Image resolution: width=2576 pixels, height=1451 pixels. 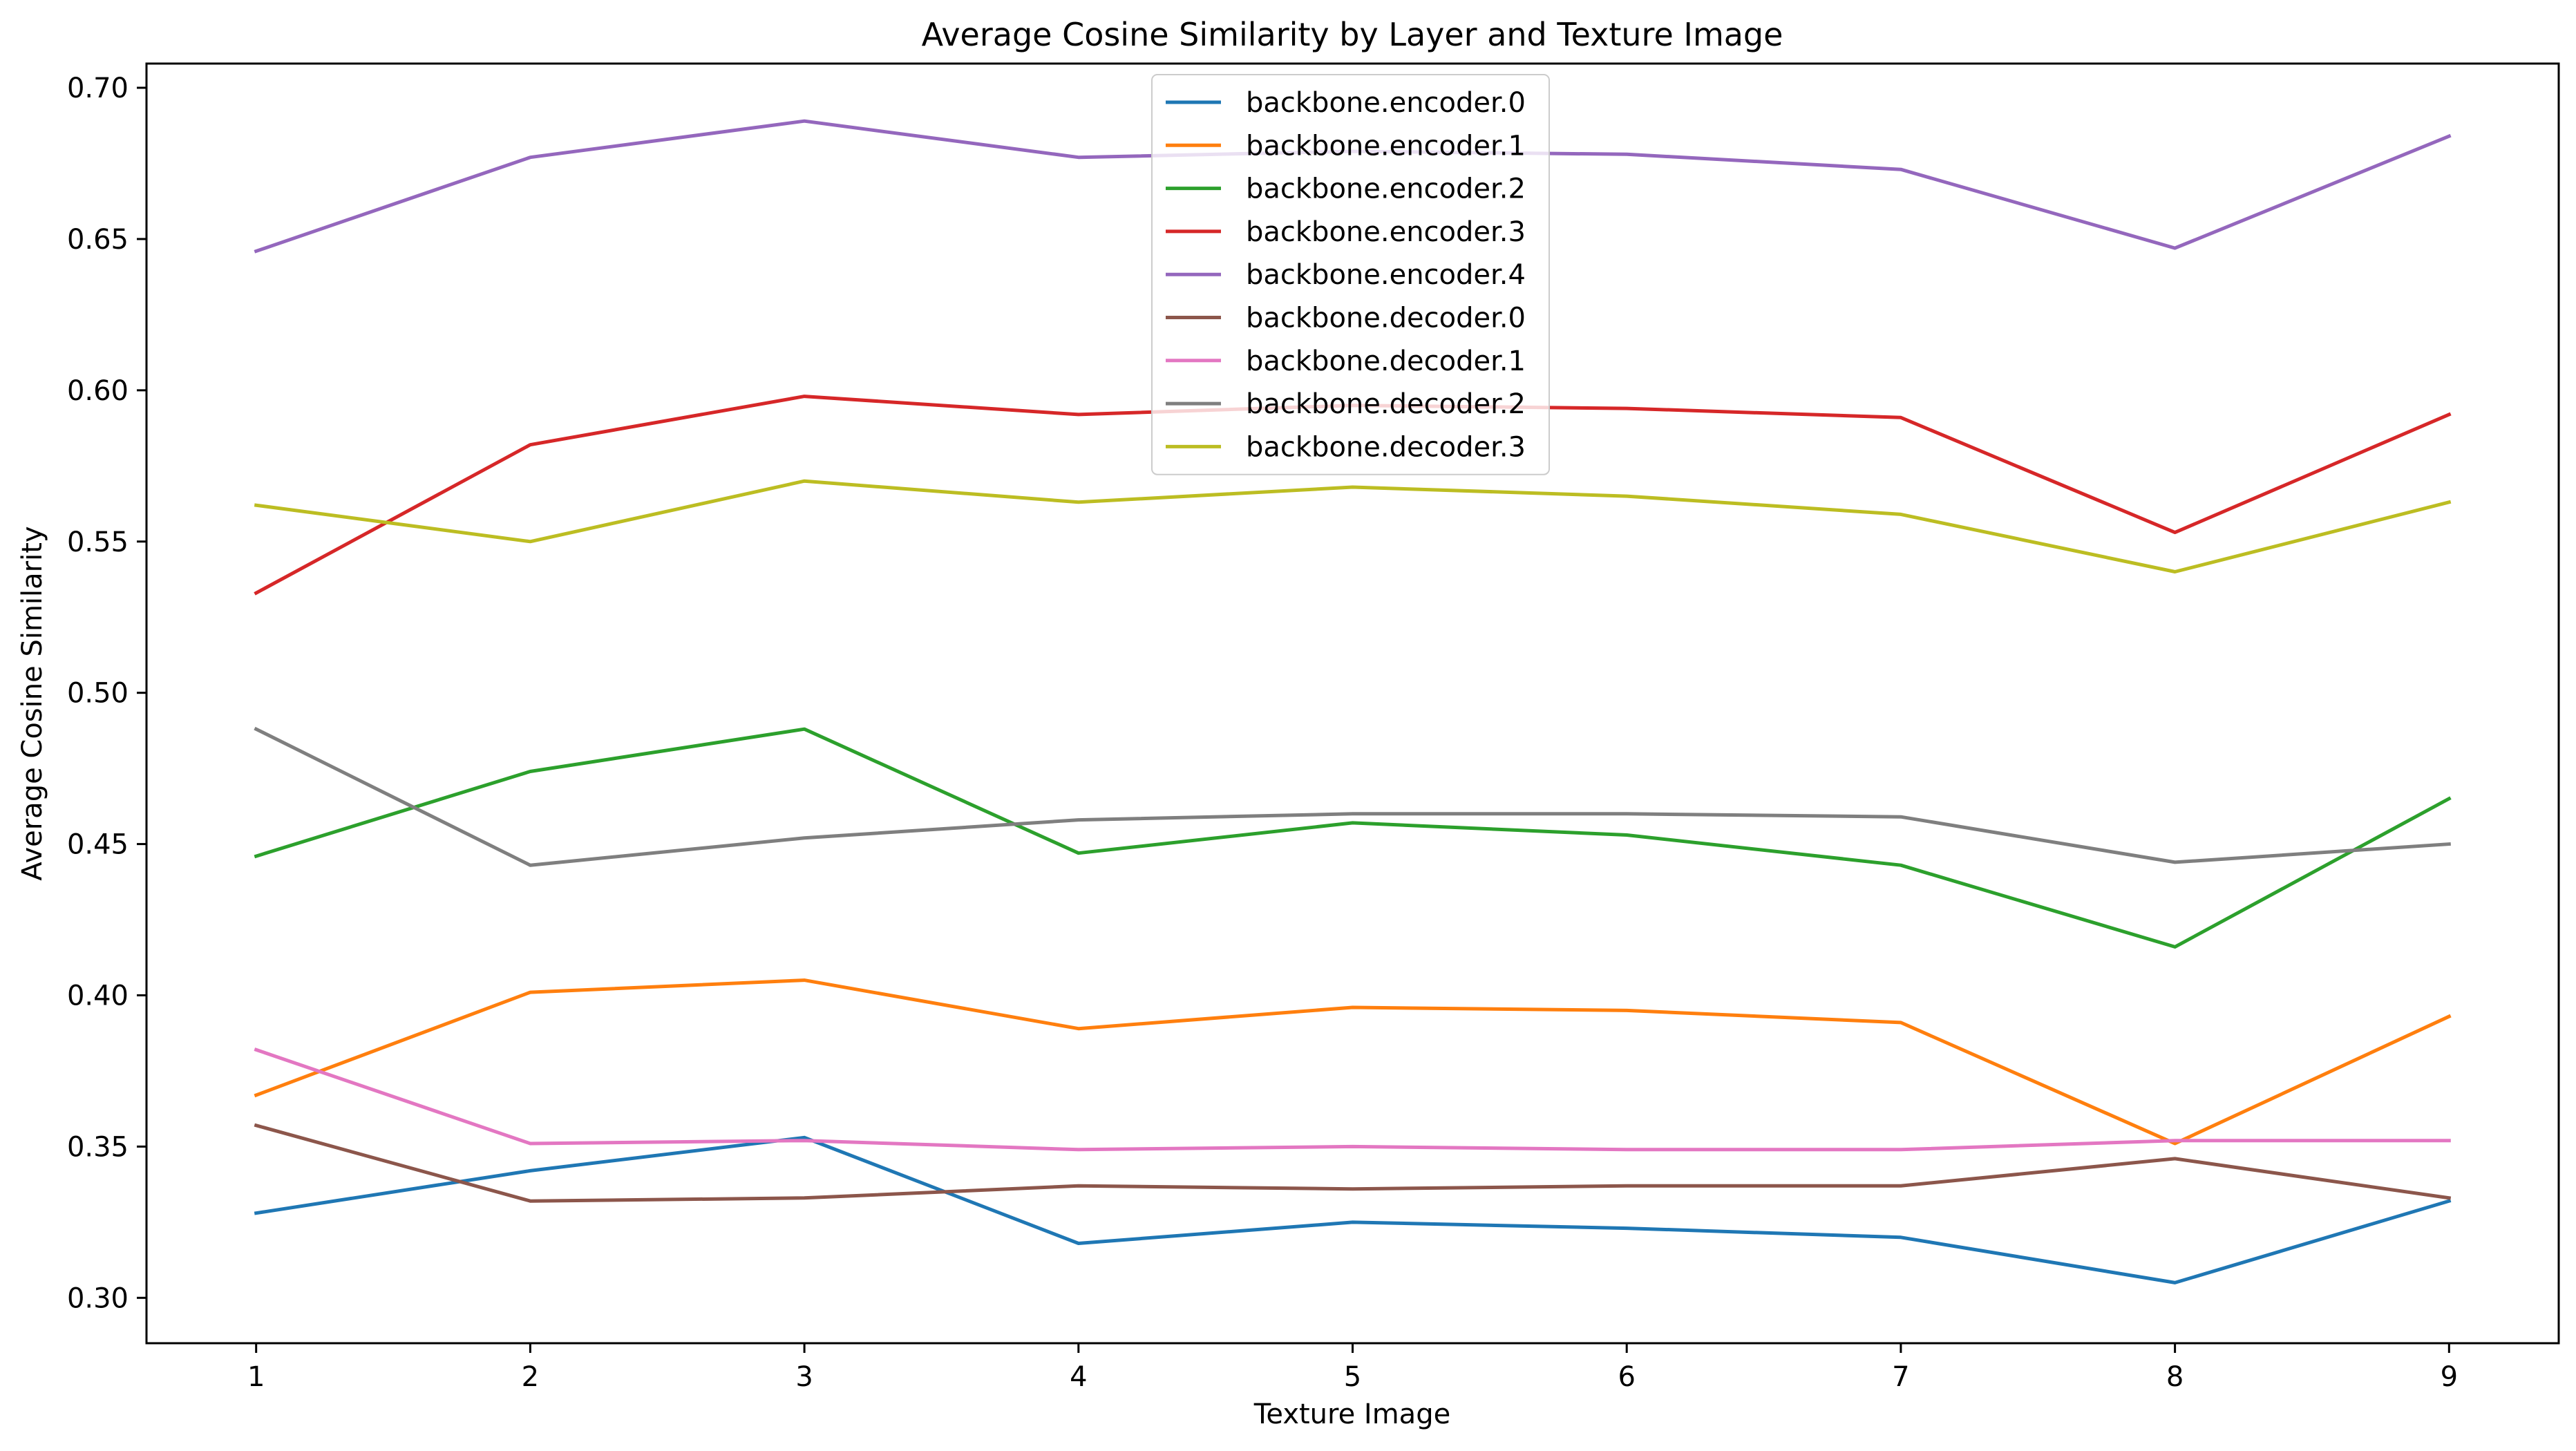 I want to click on legend-label: backbone.decoder.1, so click(x=1386, y=361).